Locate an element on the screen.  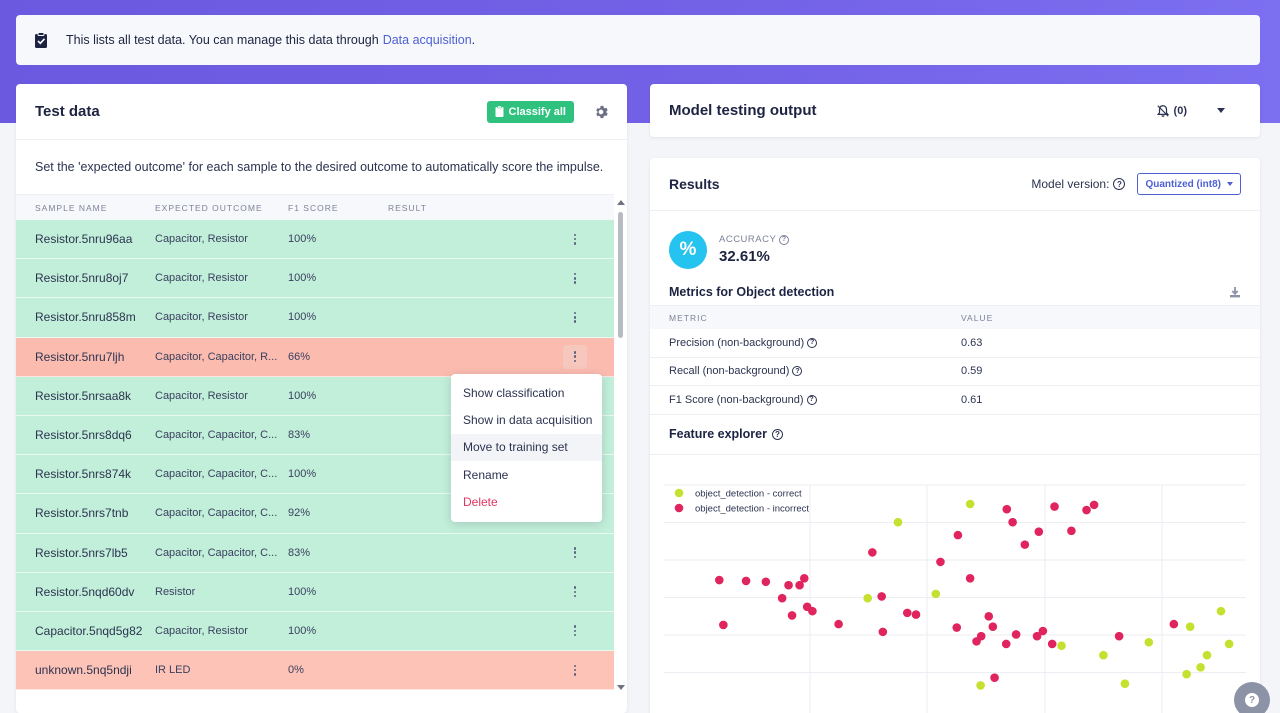
expand-caret-icon is located at coordinates (1221, 110).